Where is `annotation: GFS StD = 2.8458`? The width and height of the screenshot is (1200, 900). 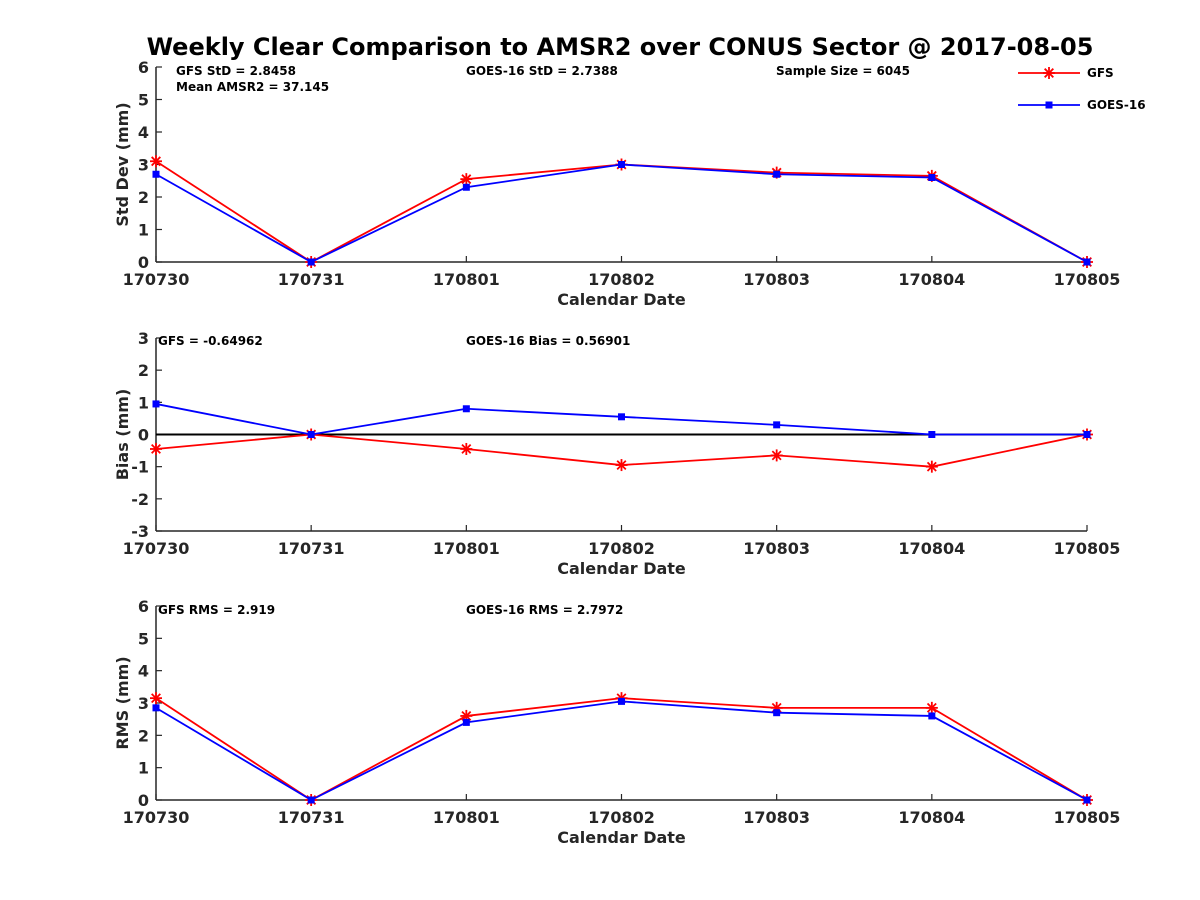 annotation: GFS StD = 2.8458 is located at coordinates (236, 71).